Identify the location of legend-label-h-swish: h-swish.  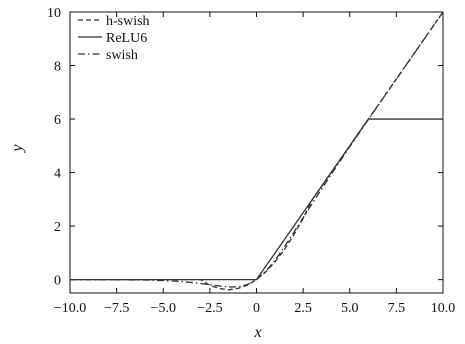
(128, 21).